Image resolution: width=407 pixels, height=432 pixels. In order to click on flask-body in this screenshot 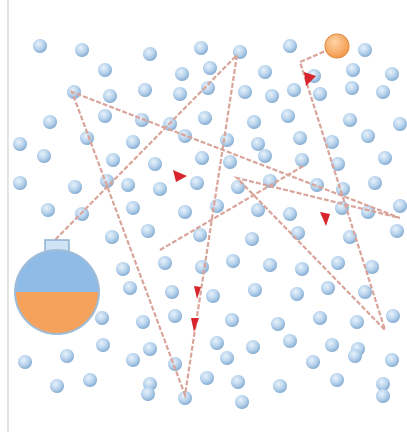, I will do `click(57, 292)`.